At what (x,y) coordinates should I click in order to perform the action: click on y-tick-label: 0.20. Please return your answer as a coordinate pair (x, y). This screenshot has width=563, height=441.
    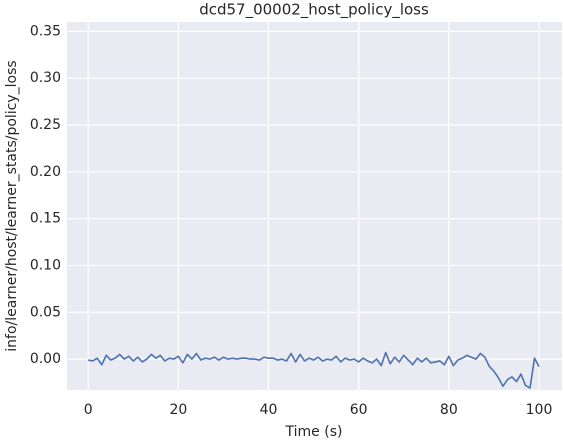
    Looking at the image, I should click on (45, 172).